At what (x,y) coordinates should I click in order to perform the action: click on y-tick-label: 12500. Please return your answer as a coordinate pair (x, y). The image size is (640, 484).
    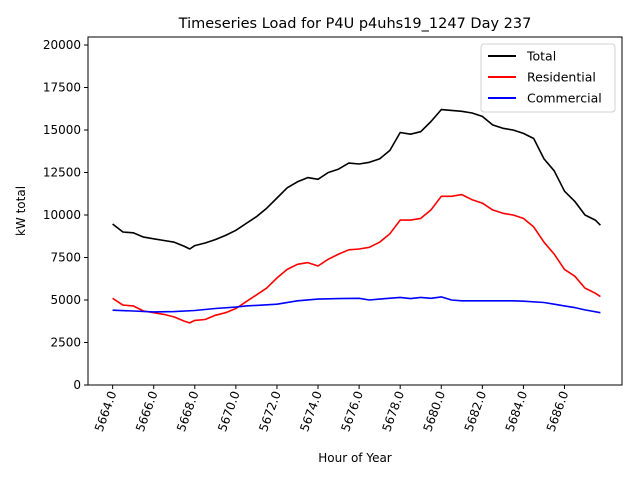
    Looking at the image, I should click on (62, 172).